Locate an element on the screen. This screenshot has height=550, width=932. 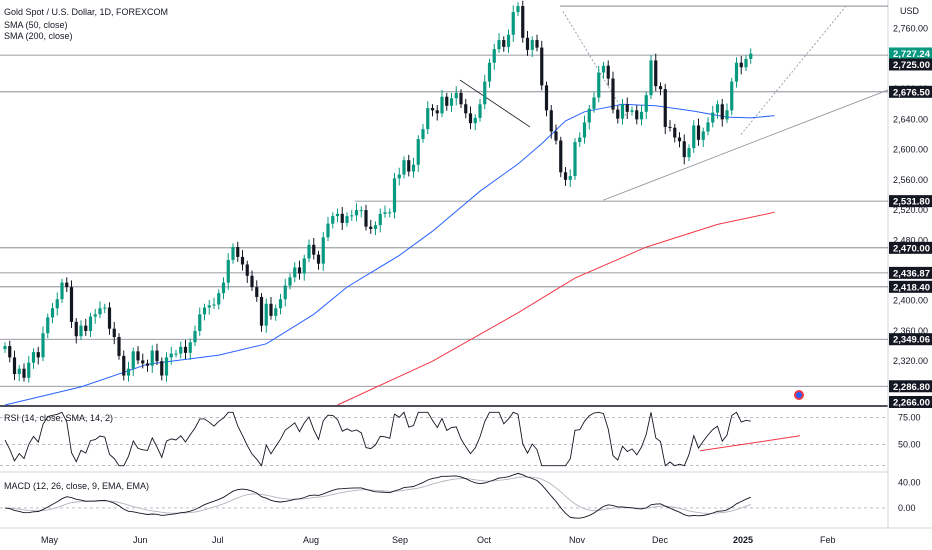
price-axis-tick: 2,320.00 is located at coordinates (910, 361).